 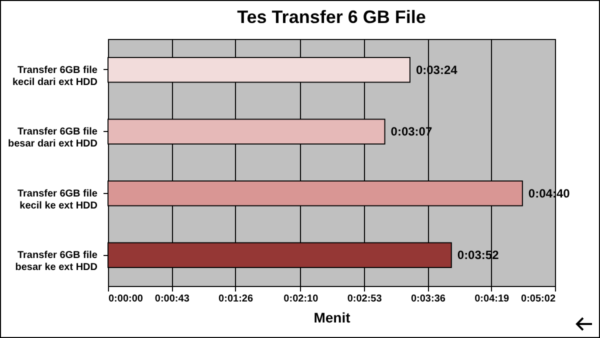 What do you see at coordinates (492, 299) in the screenshot?
I see `x-tick-label: 0:04:19` at bounding box center [492, 299].